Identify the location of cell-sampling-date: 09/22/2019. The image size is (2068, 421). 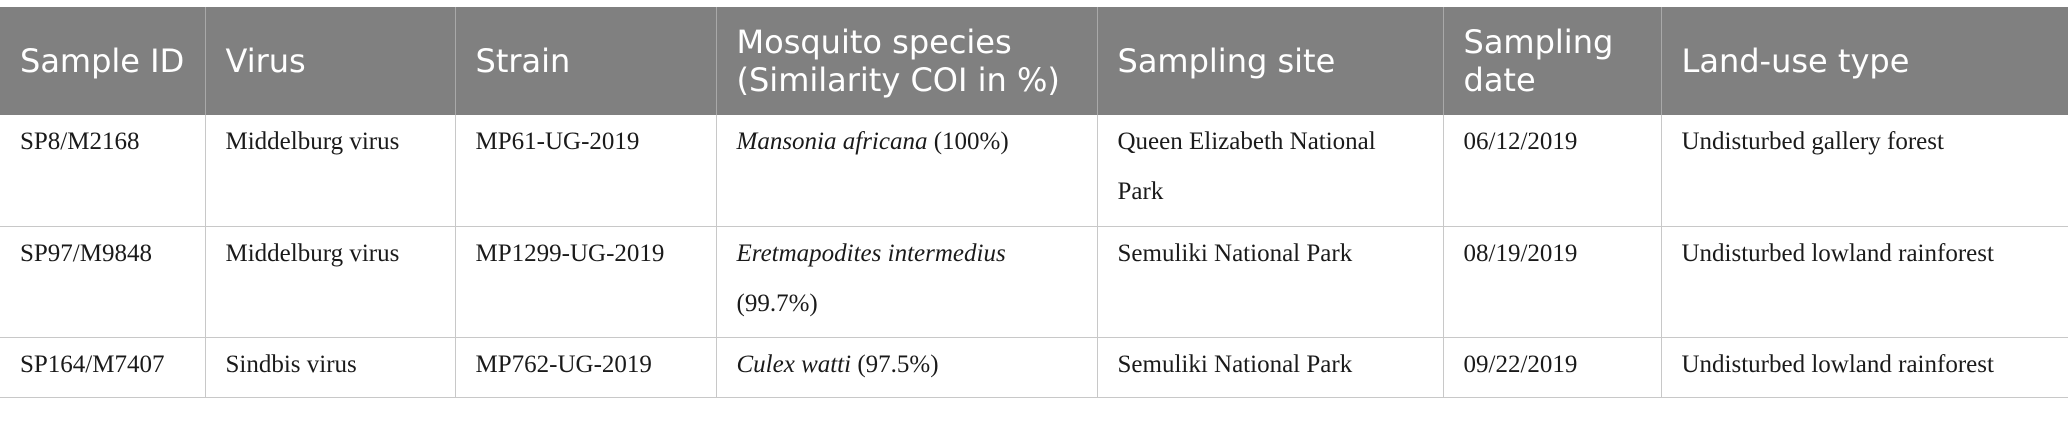
(1552, 367).